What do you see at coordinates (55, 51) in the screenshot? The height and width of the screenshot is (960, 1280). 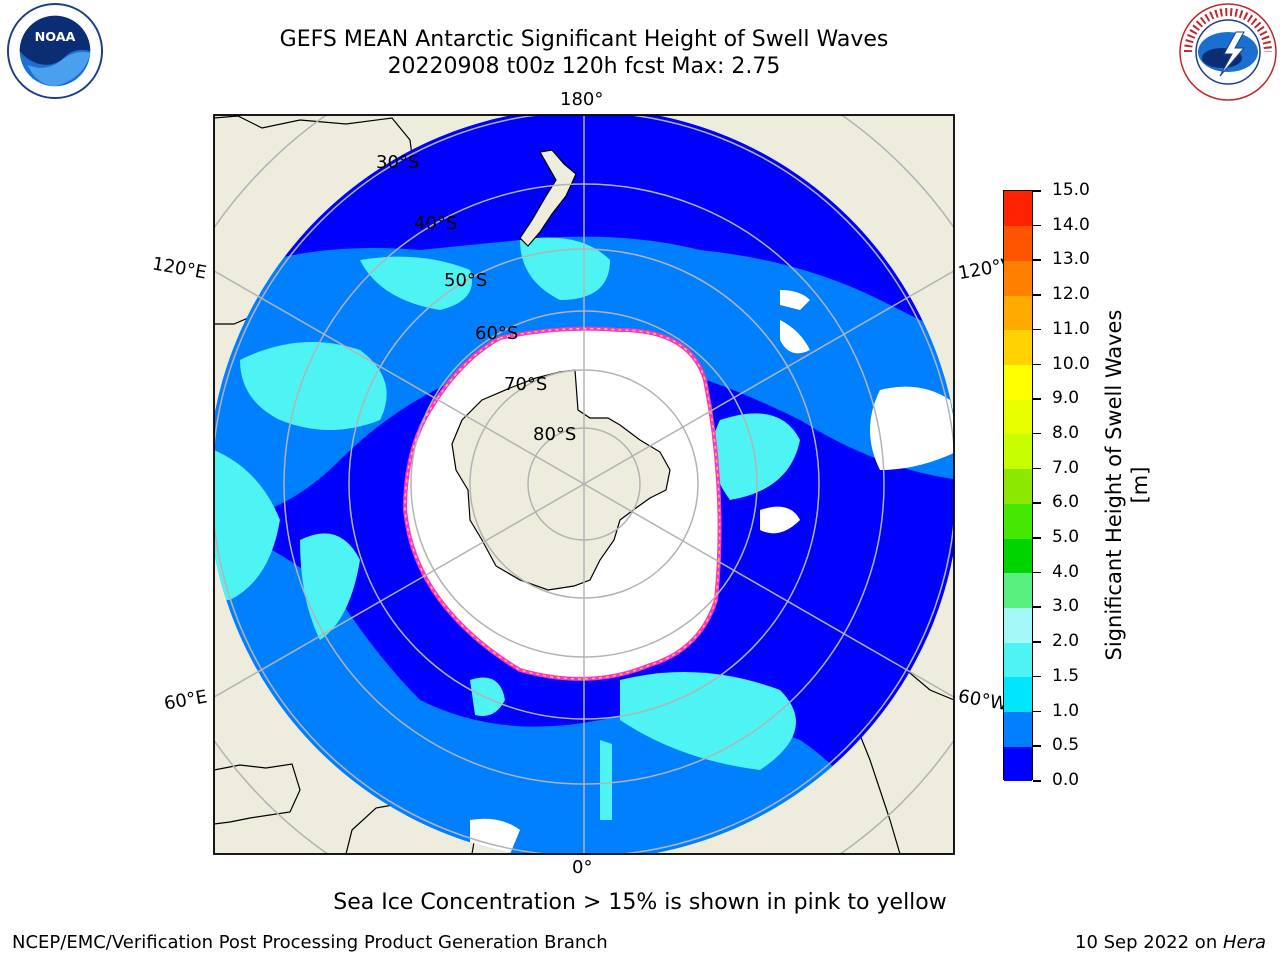 I see `noaa-logo: NOAA` at bounding box center [55, 51].